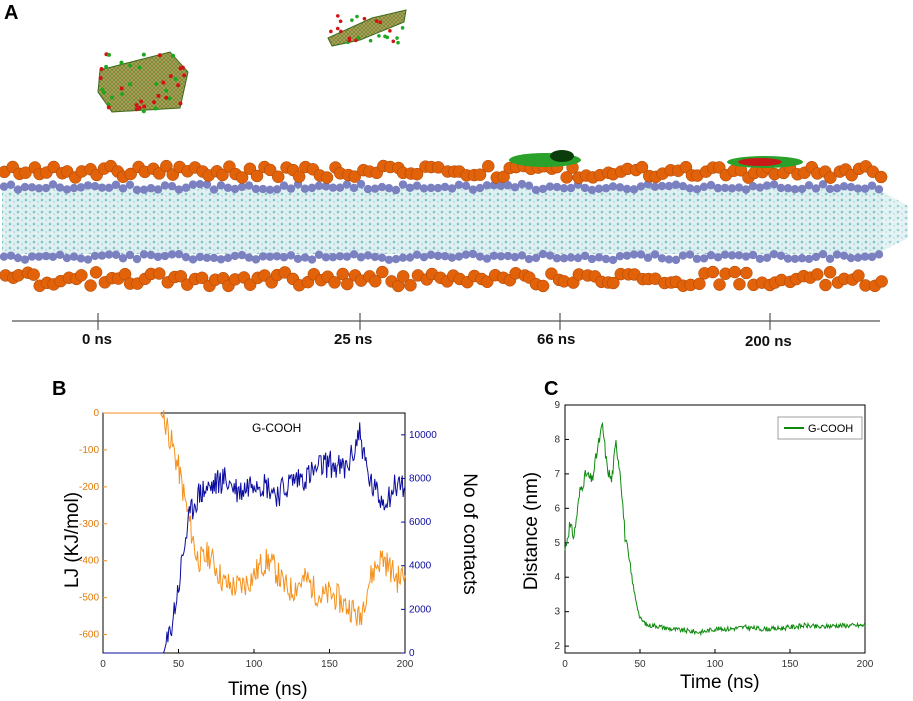  I want to click on graphene-sheet-left, so click(143, 82).